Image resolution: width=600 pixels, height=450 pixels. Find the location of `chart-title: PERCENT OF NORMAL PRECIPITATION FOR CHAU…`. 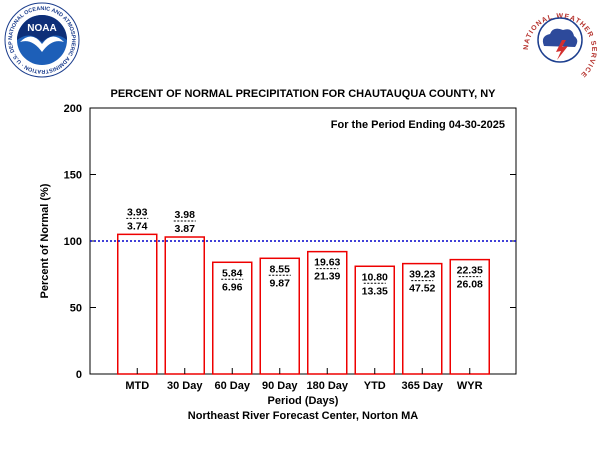

chart-title: PERCENT OF NORMAL PRECIPITATION FOR CHAU… is located at coordinates (304, 94).